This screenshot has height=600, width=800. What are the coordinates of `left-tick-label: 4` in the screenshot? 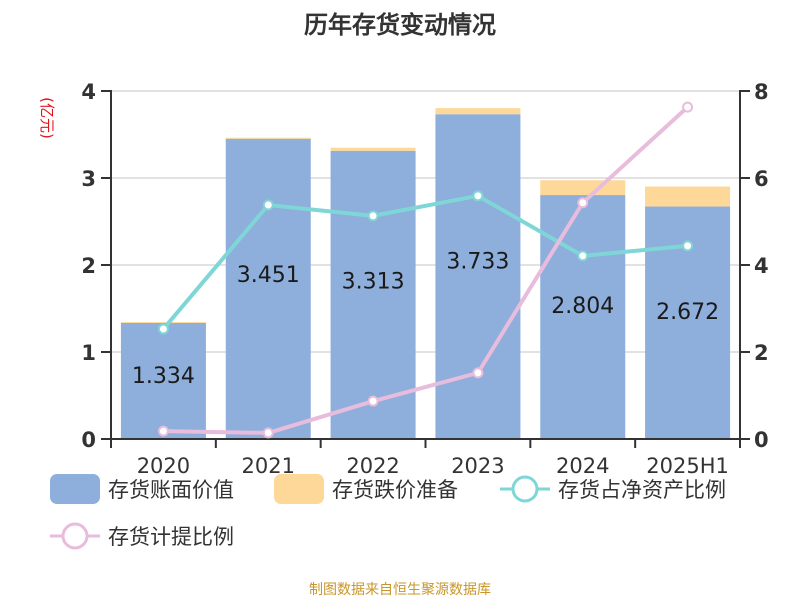 It's located at (88, 92).